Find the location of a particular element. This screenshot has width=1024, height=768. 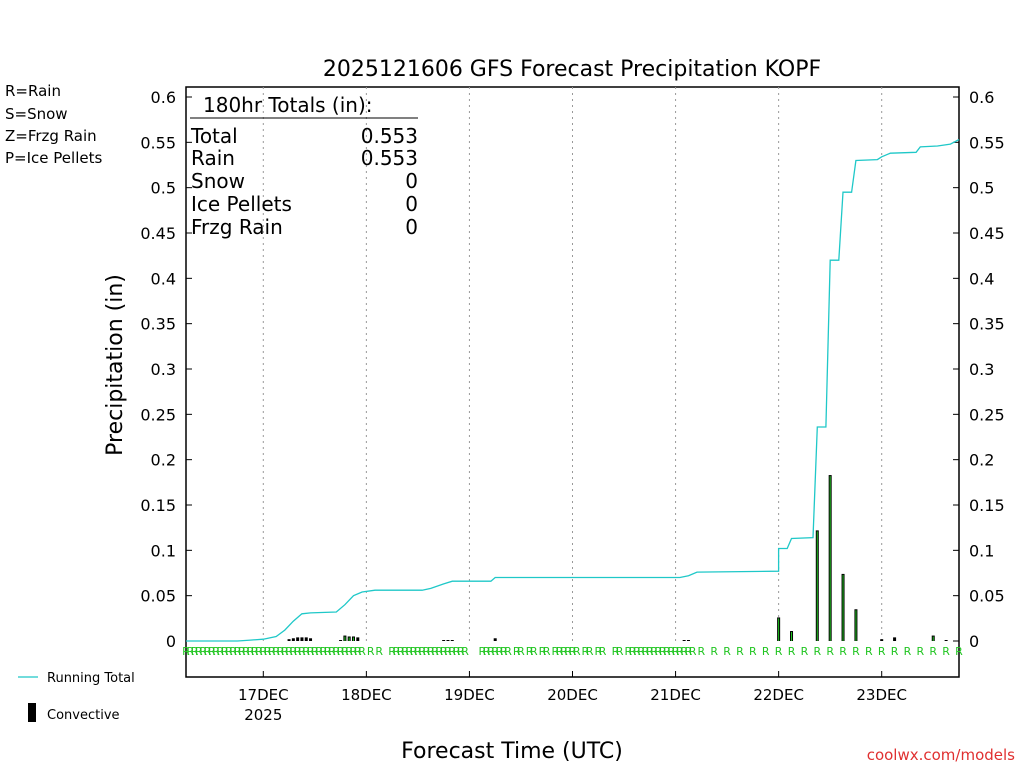

y-tick-label-left: 0.2 is located at coordinates (163, 460).